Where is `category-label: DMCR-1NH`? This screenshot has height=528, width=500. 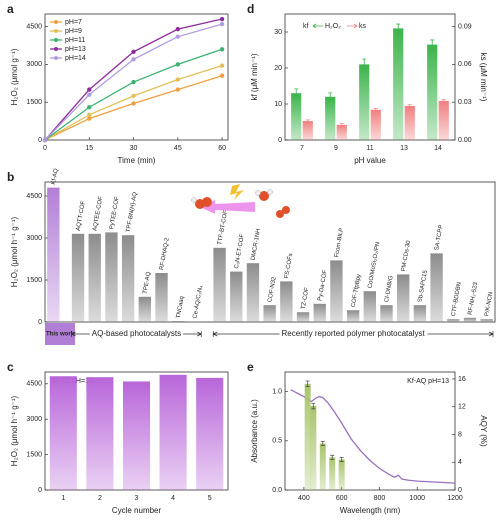
category-label: DMCR-1NH is located at coordinates (256, 244).